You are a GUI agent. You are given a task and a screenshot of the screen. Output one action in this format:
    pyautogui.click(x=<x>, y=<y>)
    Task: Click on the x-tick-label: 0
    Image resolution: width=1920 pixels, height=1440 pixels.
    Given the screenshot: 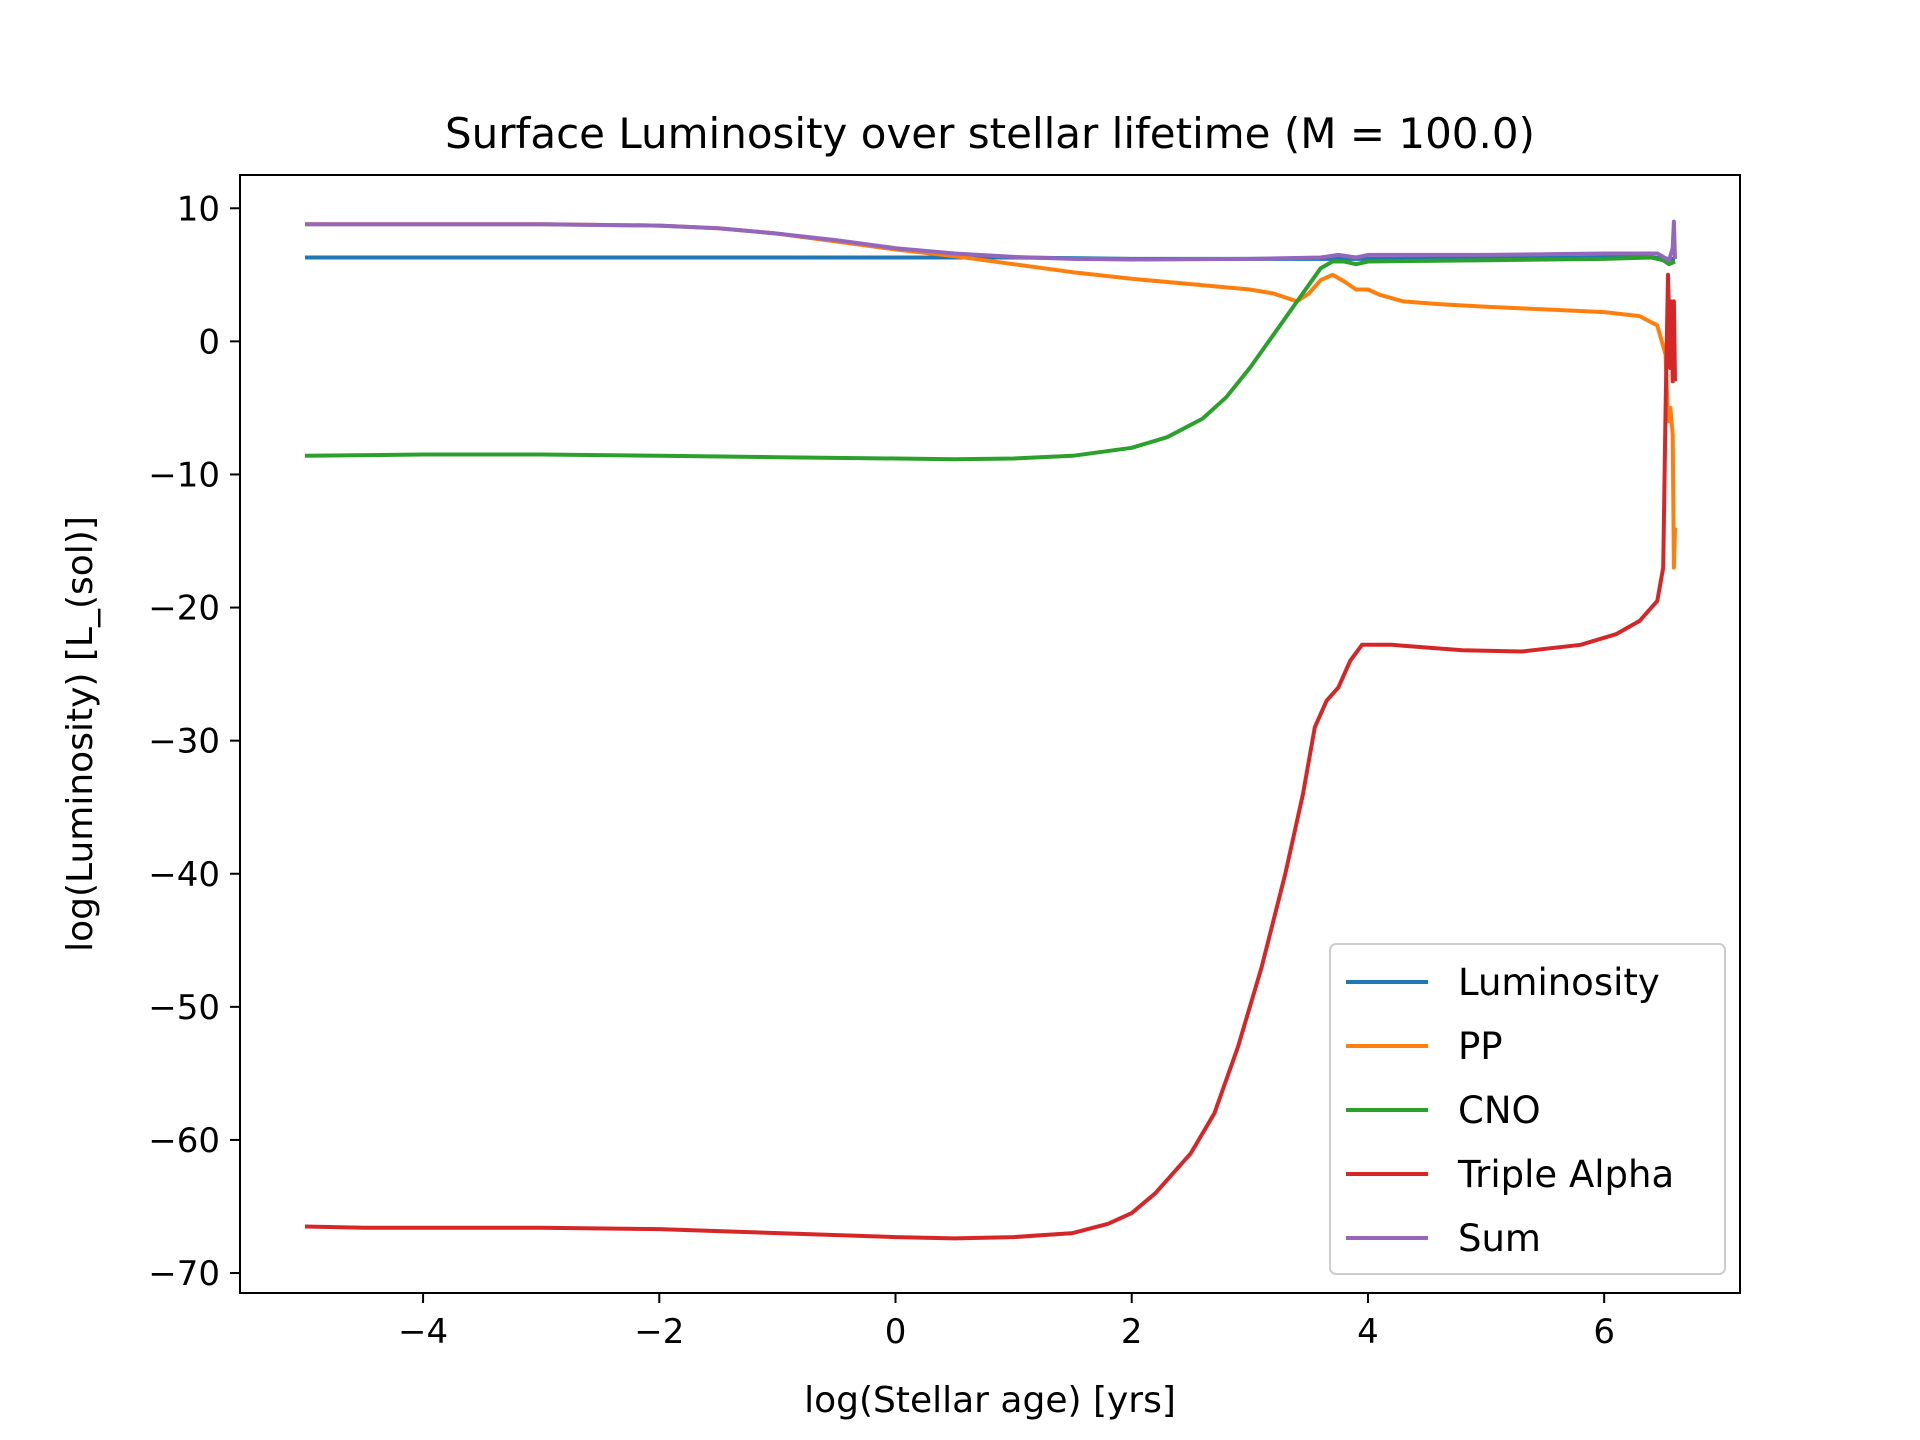 What is the action you would take?
    pyautogui.click(x=896, y=1332)
    